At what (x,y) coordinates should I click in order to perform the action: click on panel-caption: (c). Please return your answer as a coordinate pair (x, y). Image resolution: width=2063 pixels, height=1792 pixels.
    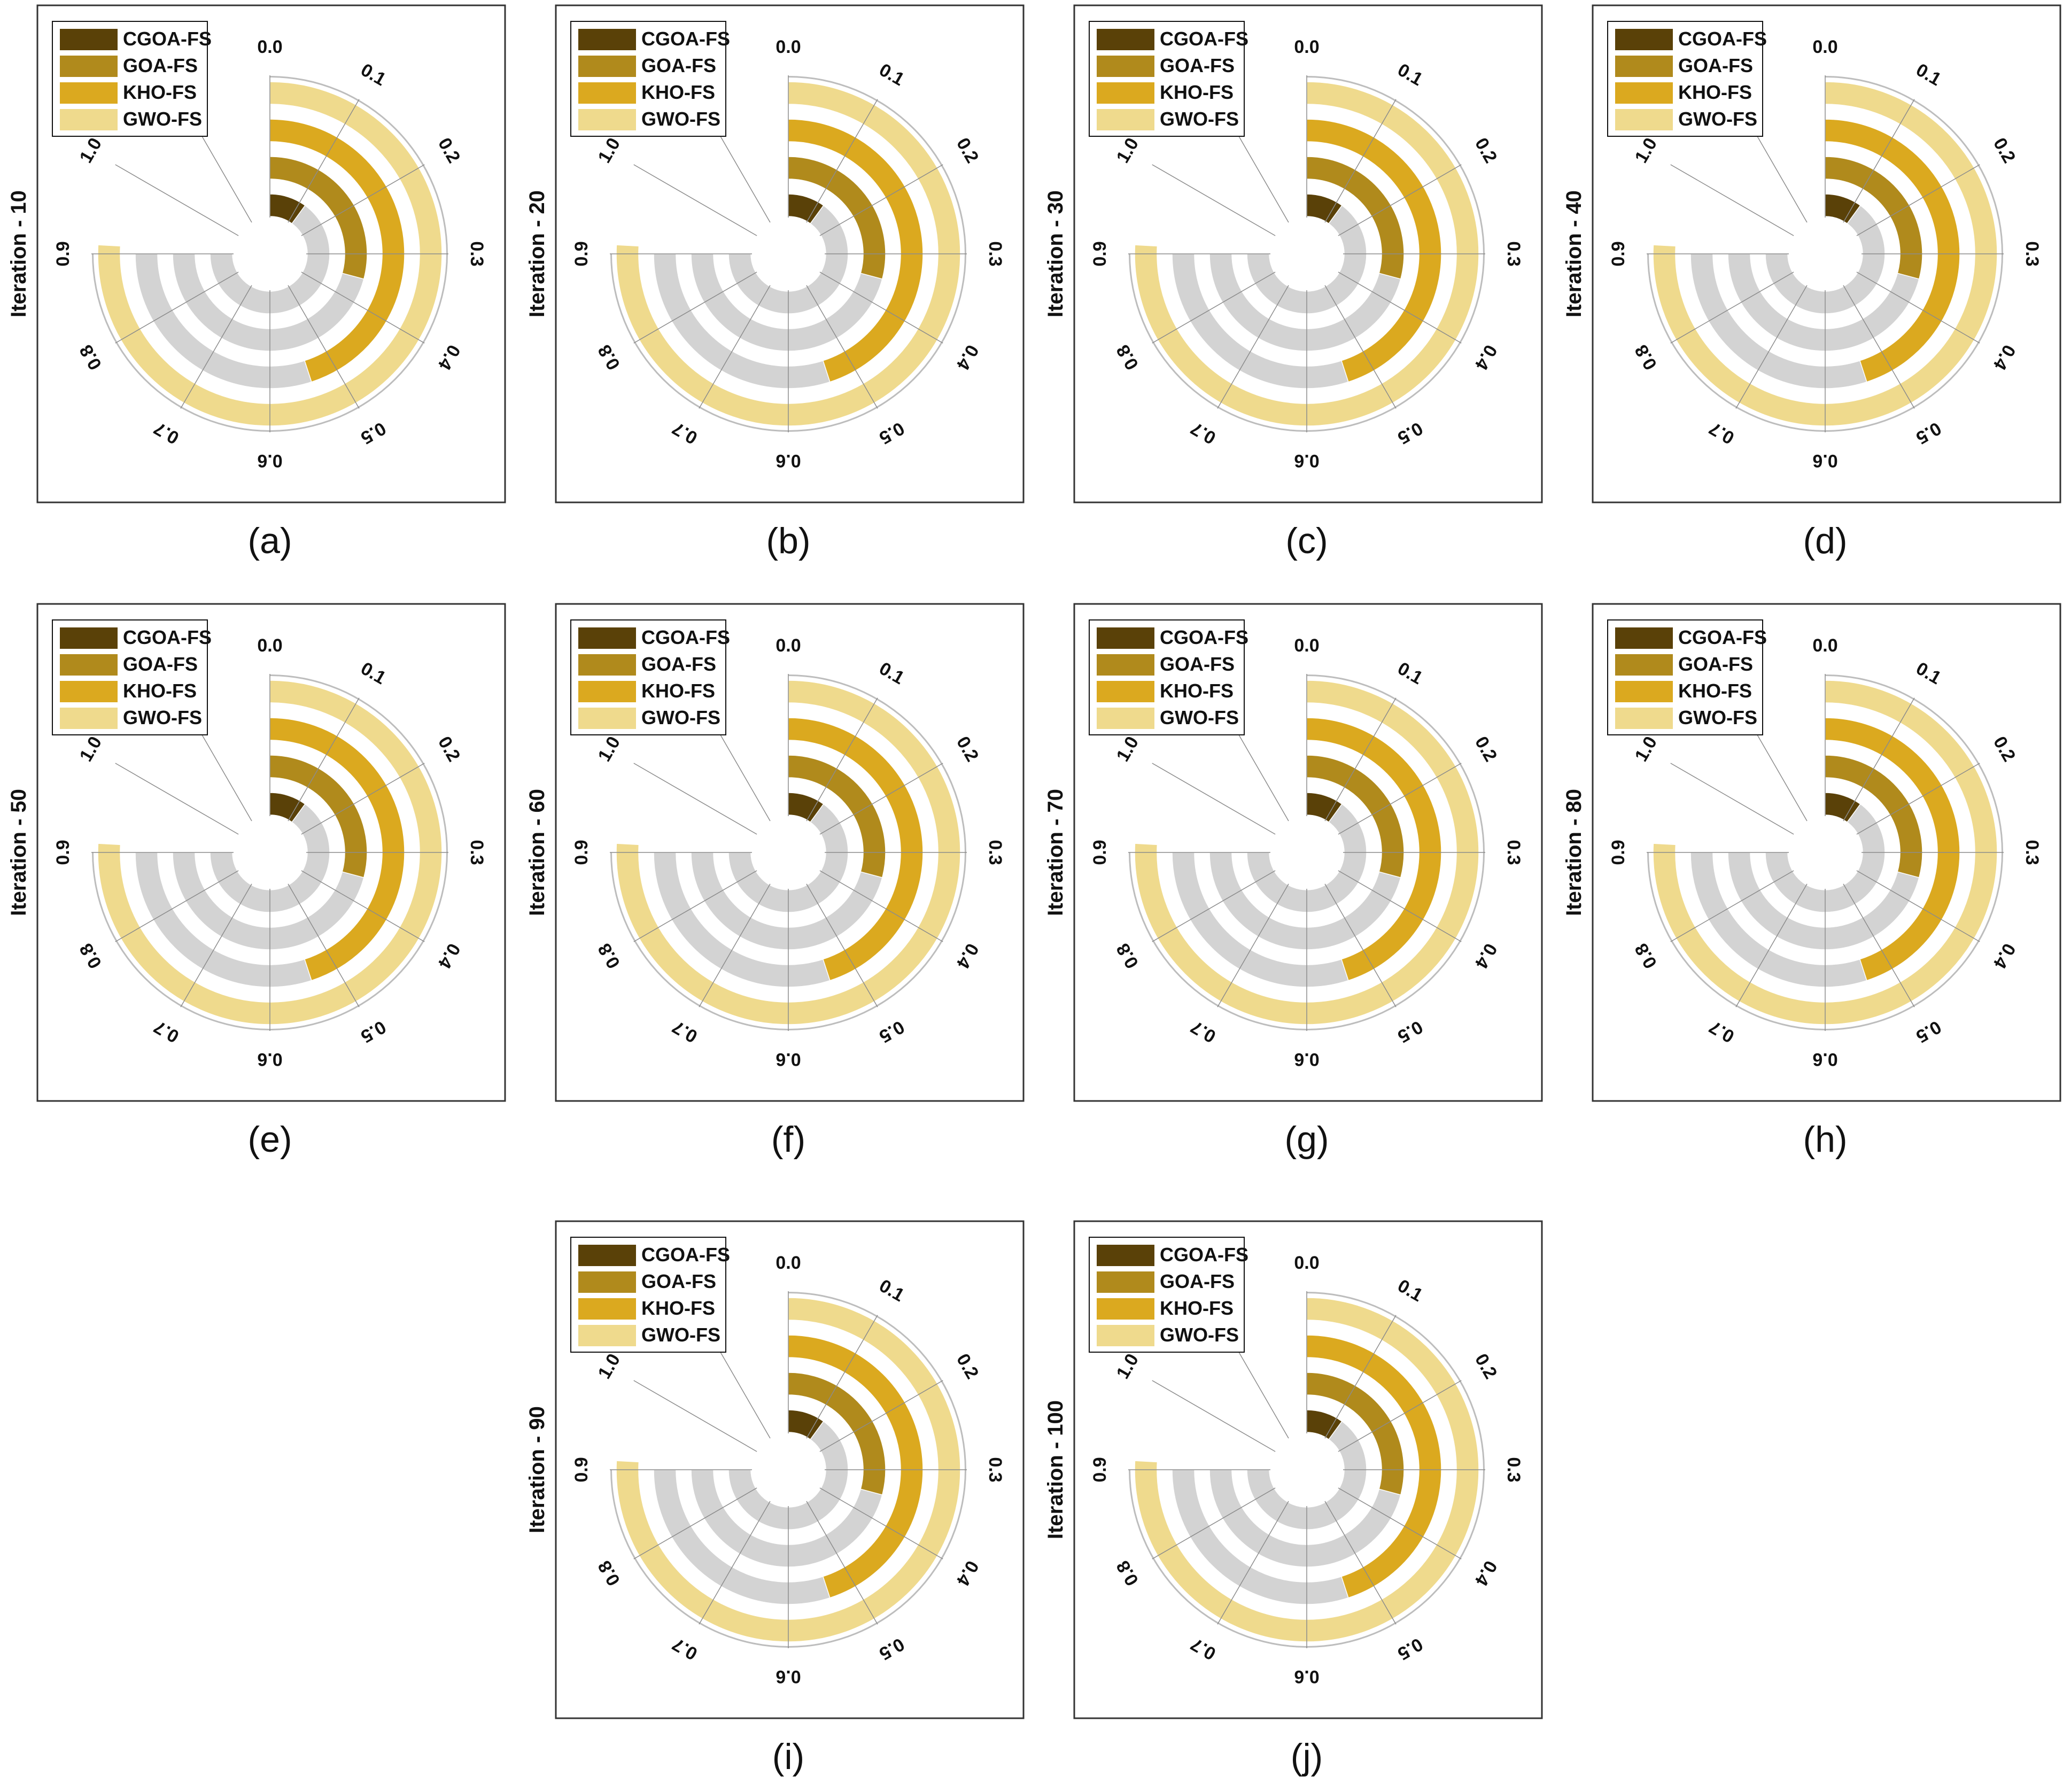
    Looking at the image, I should click on (1306, 541).